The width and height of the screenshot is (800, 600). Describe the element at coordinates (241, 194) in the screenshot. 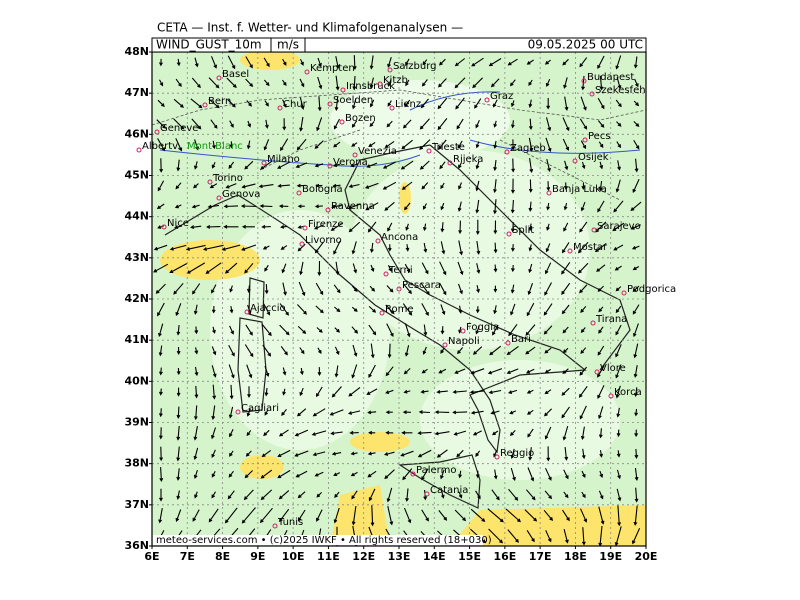

I see `city-label: Genova` at that location.